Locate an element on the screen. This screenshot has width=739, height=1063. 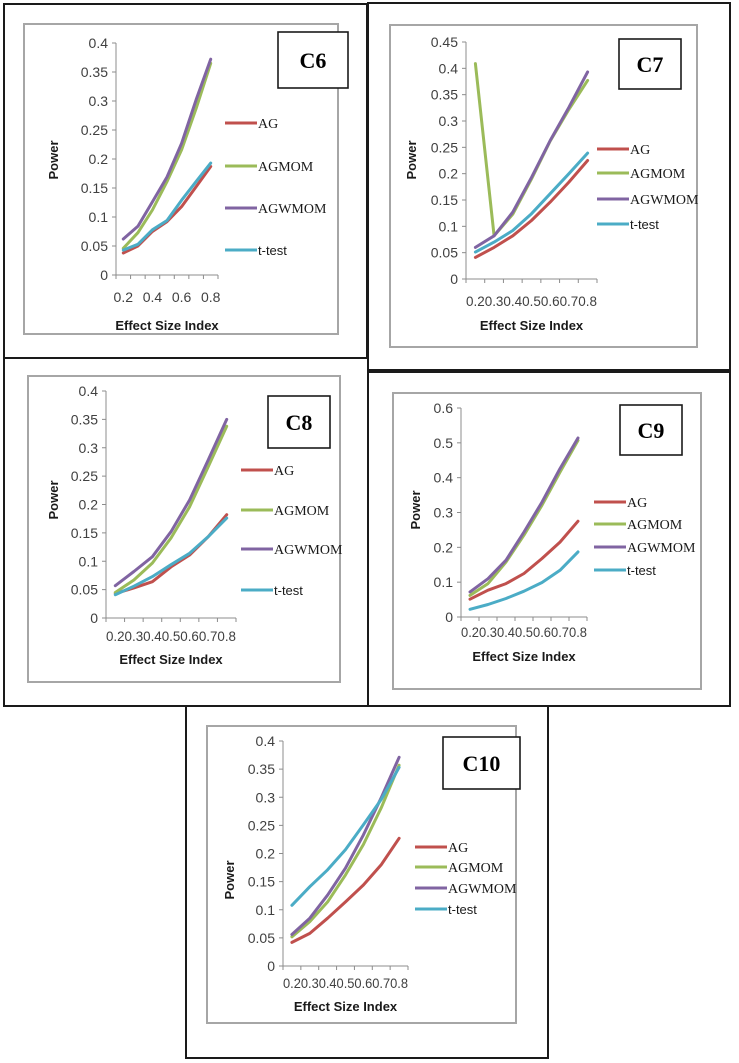
chart-title: C8 is located at coordinates (299, 422).